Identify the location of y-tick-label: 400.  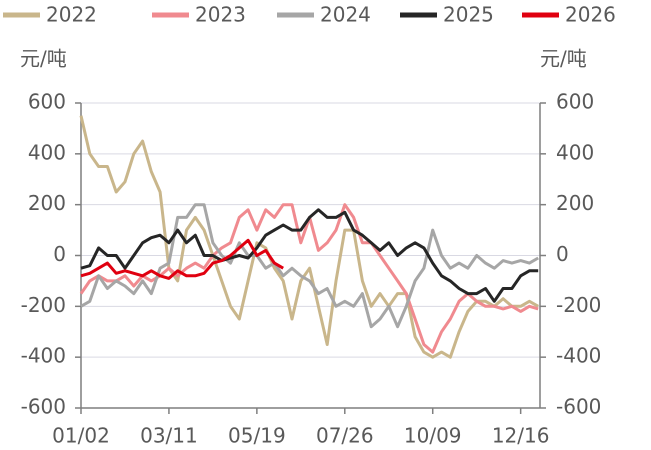
(47, 152).